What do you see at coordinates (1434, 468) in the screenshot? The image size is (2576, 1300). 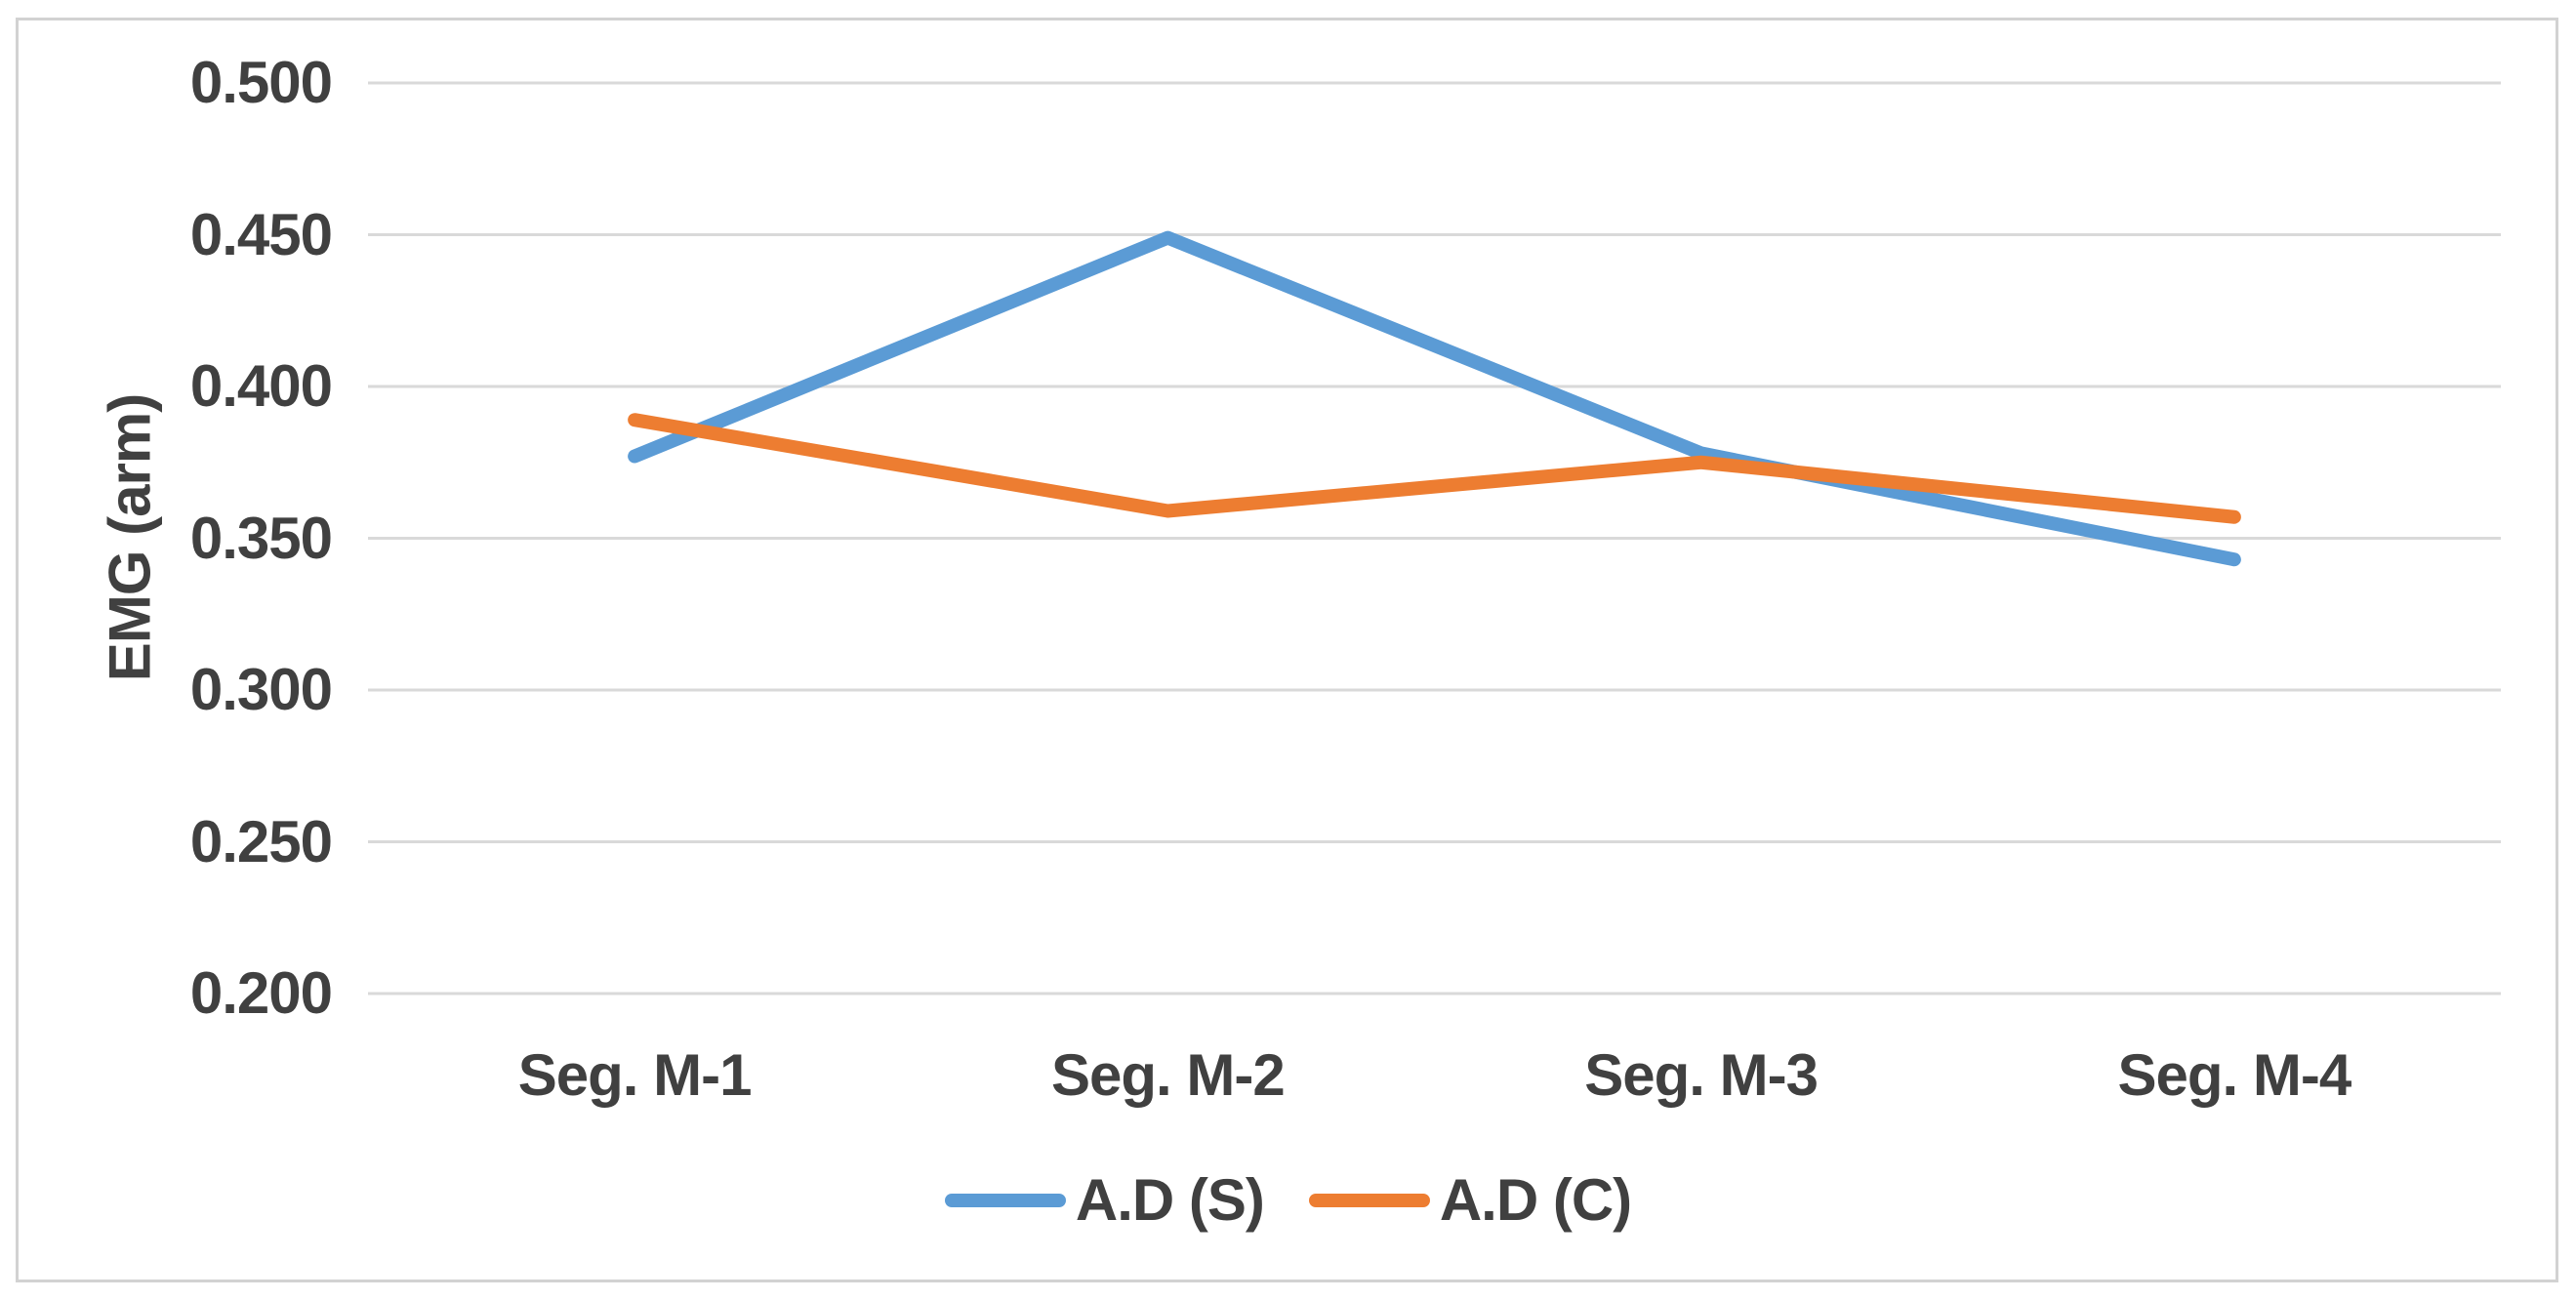 I see `series-line-a-d-c` at bounding box center [1434, 468].